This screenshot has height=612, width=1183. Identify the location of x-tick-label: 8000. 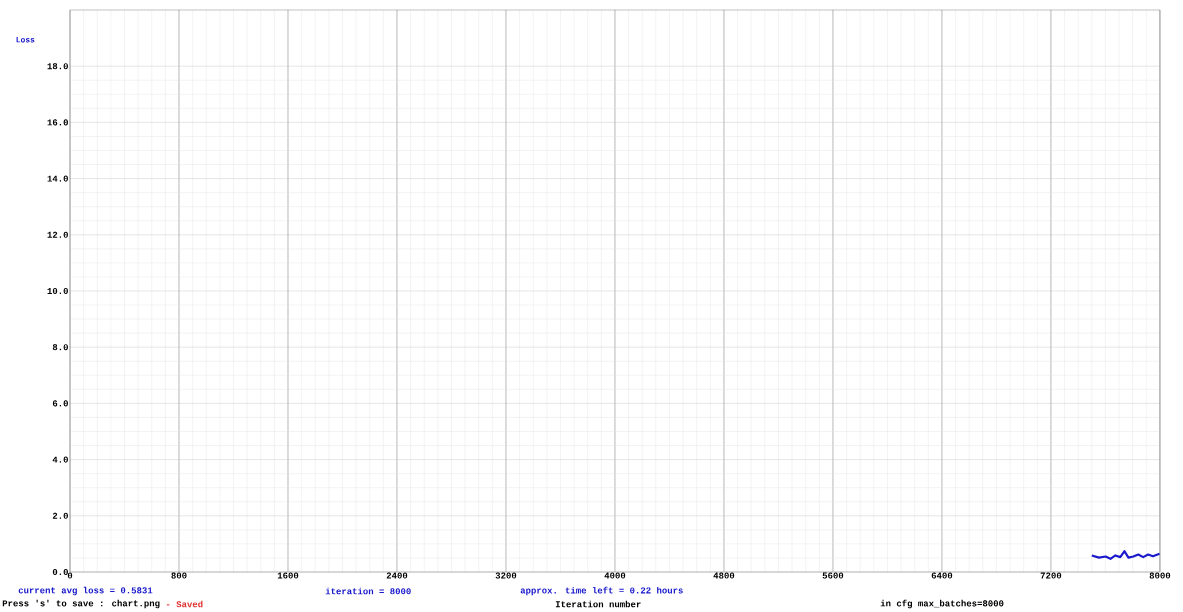
(1160, 575).